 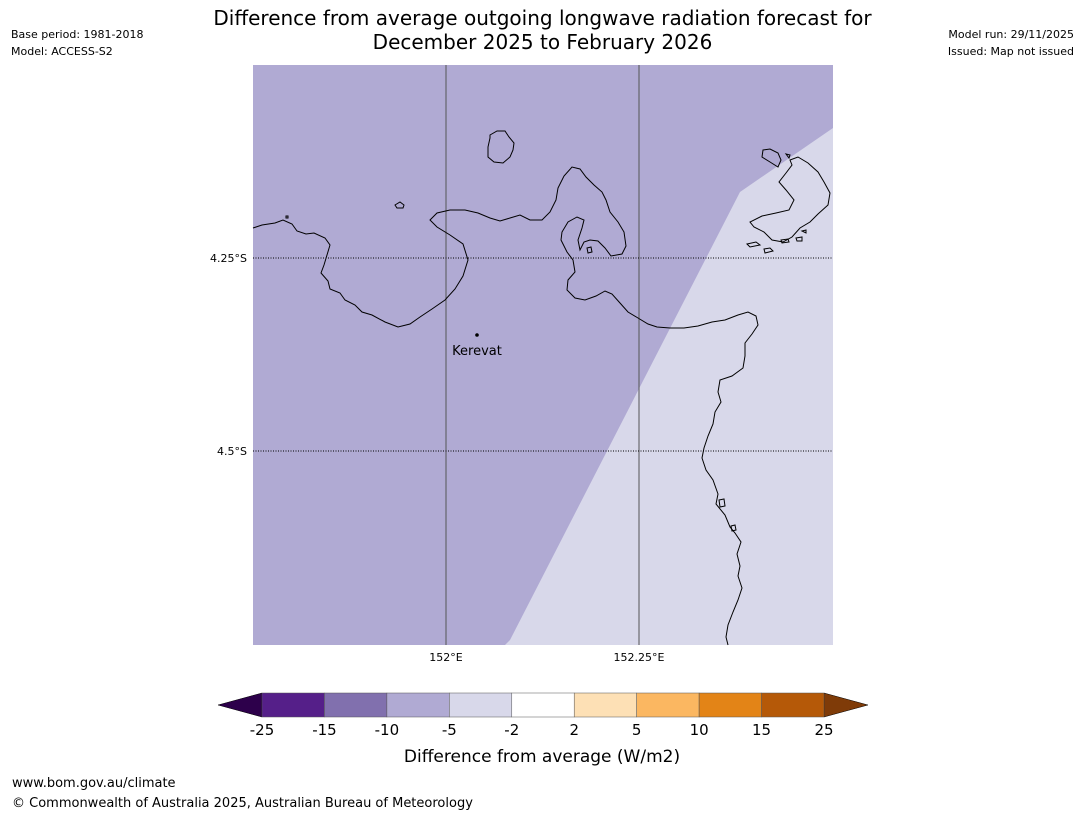 What do you see at coordinates (574, 730) in the screenshot?
I see `colorbar-tick-label: 2` at bounding box center [574, 730].